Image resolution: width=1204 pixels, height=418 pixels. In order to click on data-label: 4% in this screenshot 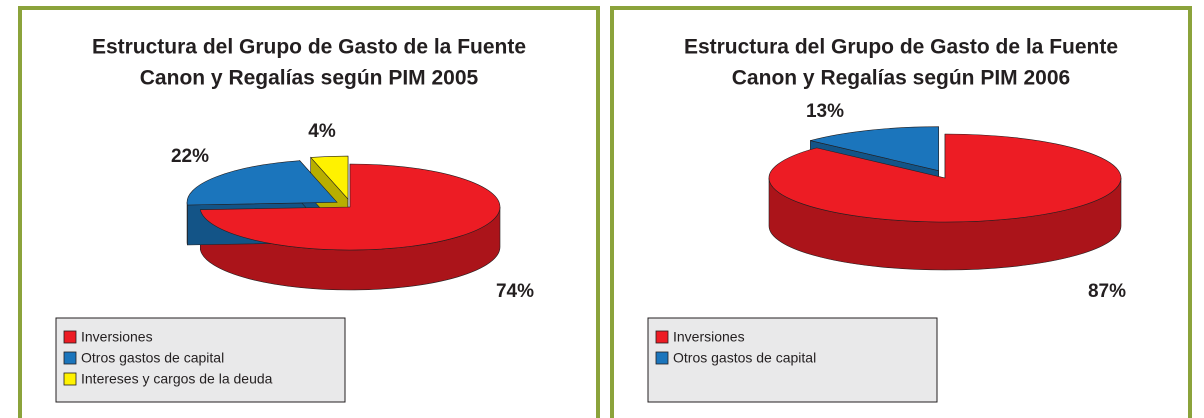, I will do `click(322, 131)`.